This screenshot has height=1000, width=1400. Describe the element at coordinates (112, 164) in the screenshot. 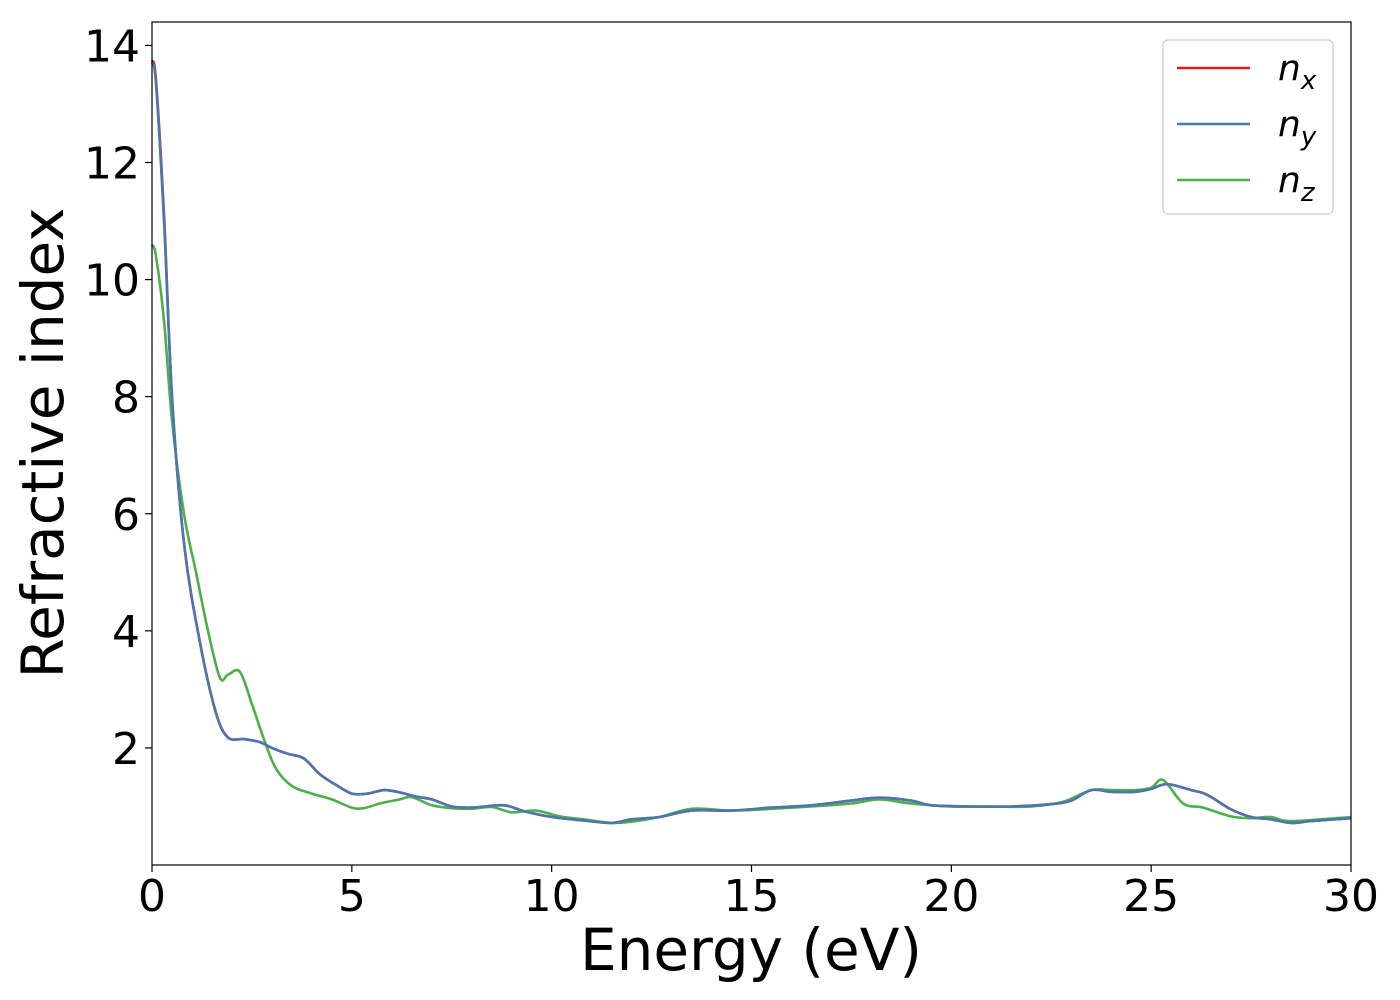

I see `y-tick-label: 12` at that location.